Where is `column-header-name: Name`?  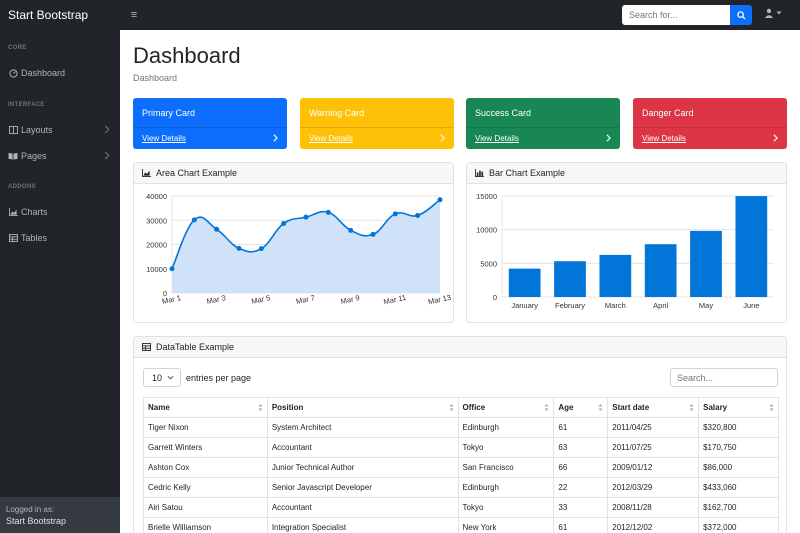 column-header-name: Name is located at coordinates (205, 407).